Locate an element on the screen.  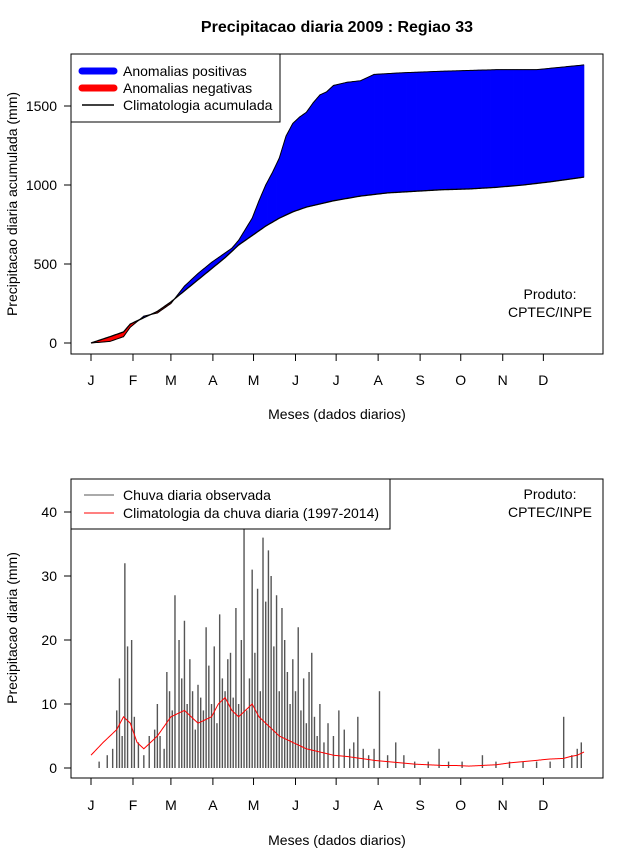
y-axis-label: Precipitacao diaria acumulada (mm) is located at coordinates (12, 204).